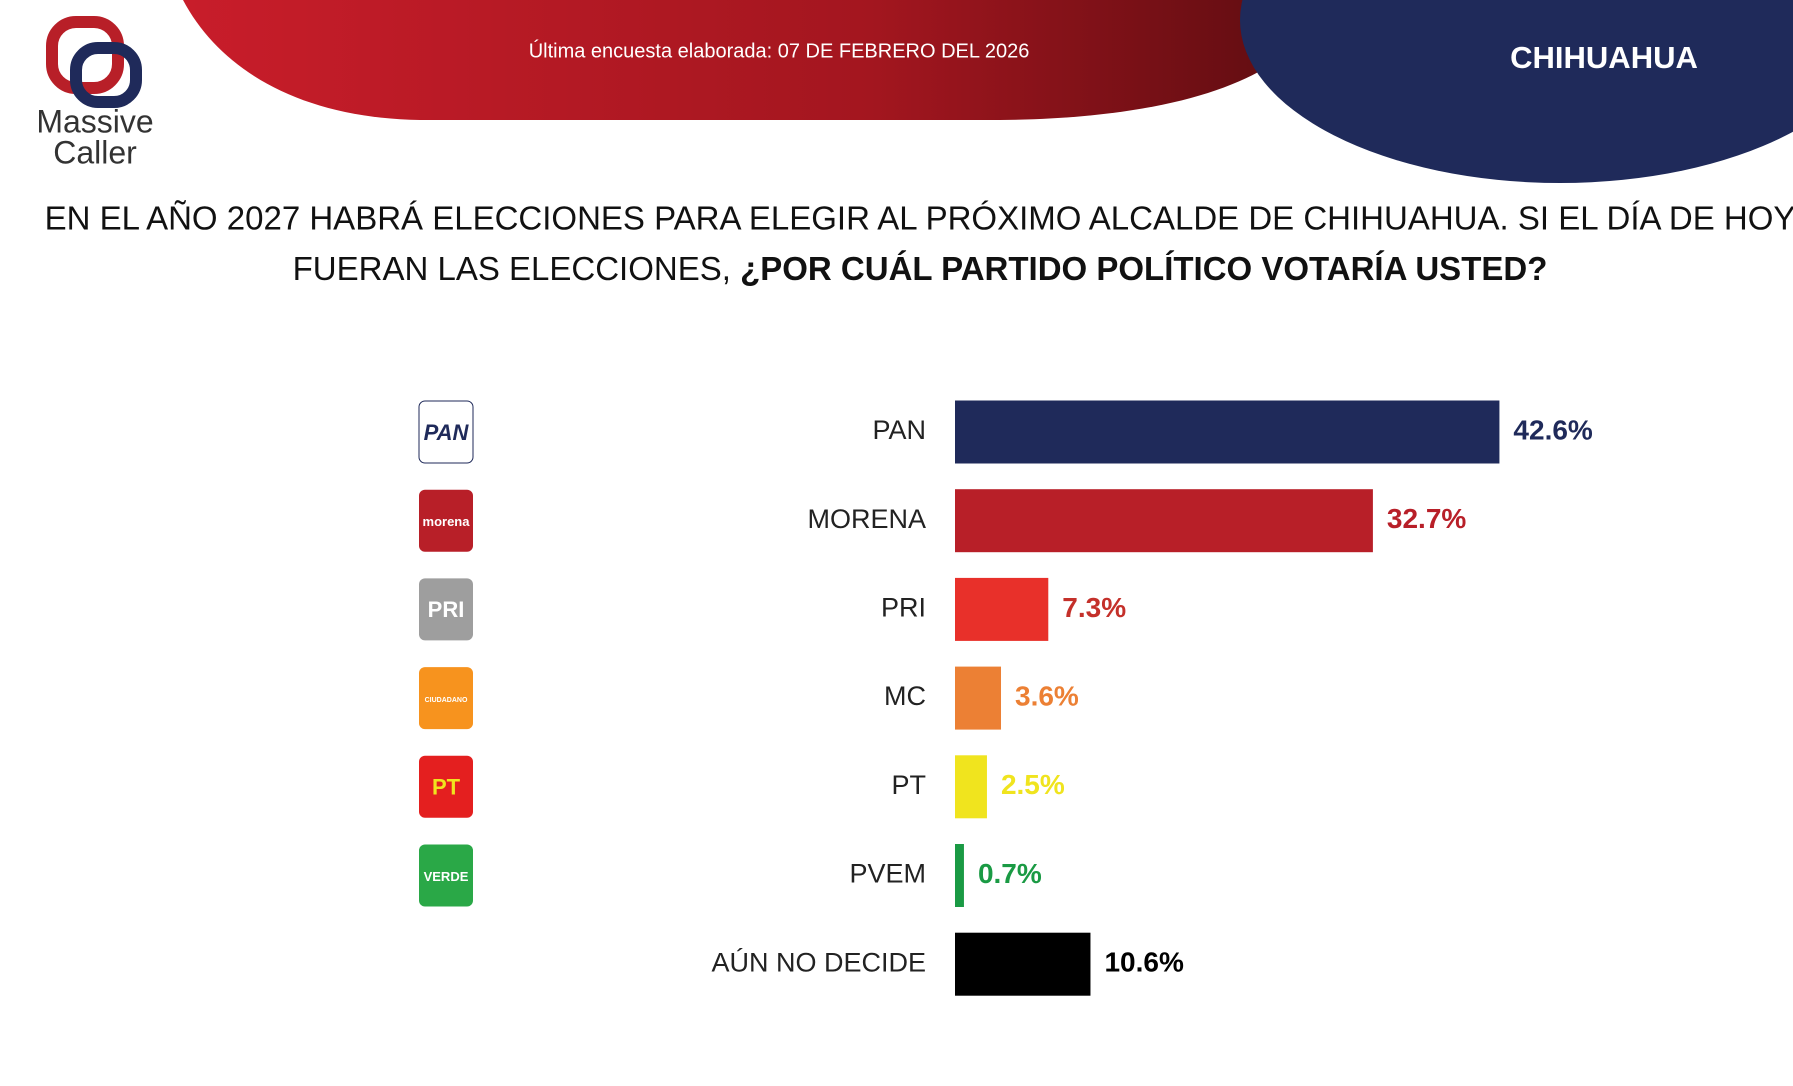  What do you see at coordinates (1047, 695) in the screenshot?
I see `value-label: 3.6%` at bounding box center [1047, 695].